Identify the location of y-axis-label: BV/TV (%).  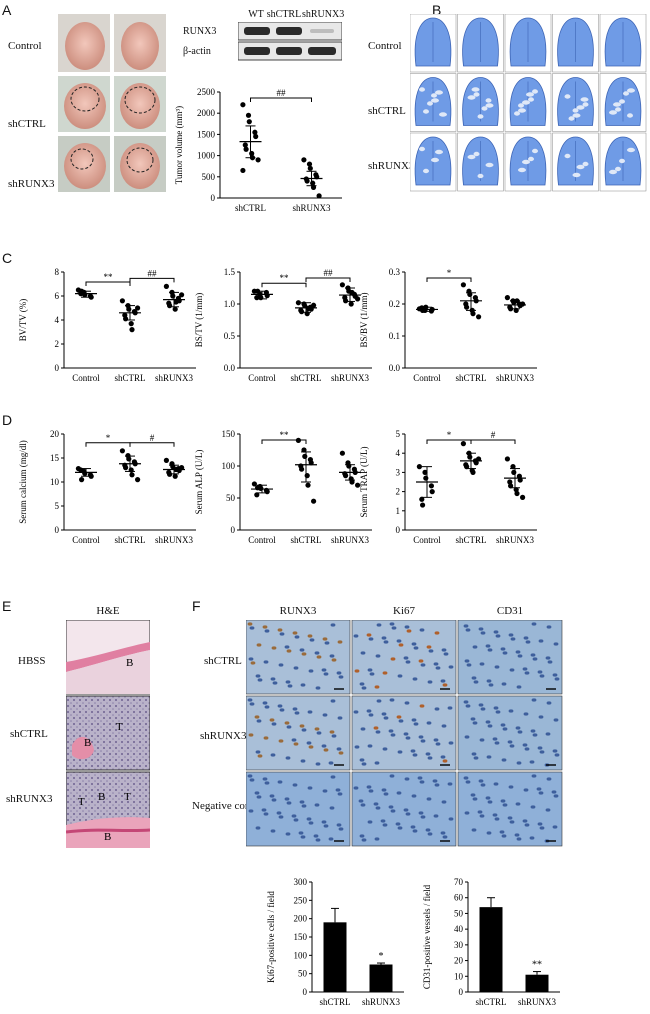
(23, 320).